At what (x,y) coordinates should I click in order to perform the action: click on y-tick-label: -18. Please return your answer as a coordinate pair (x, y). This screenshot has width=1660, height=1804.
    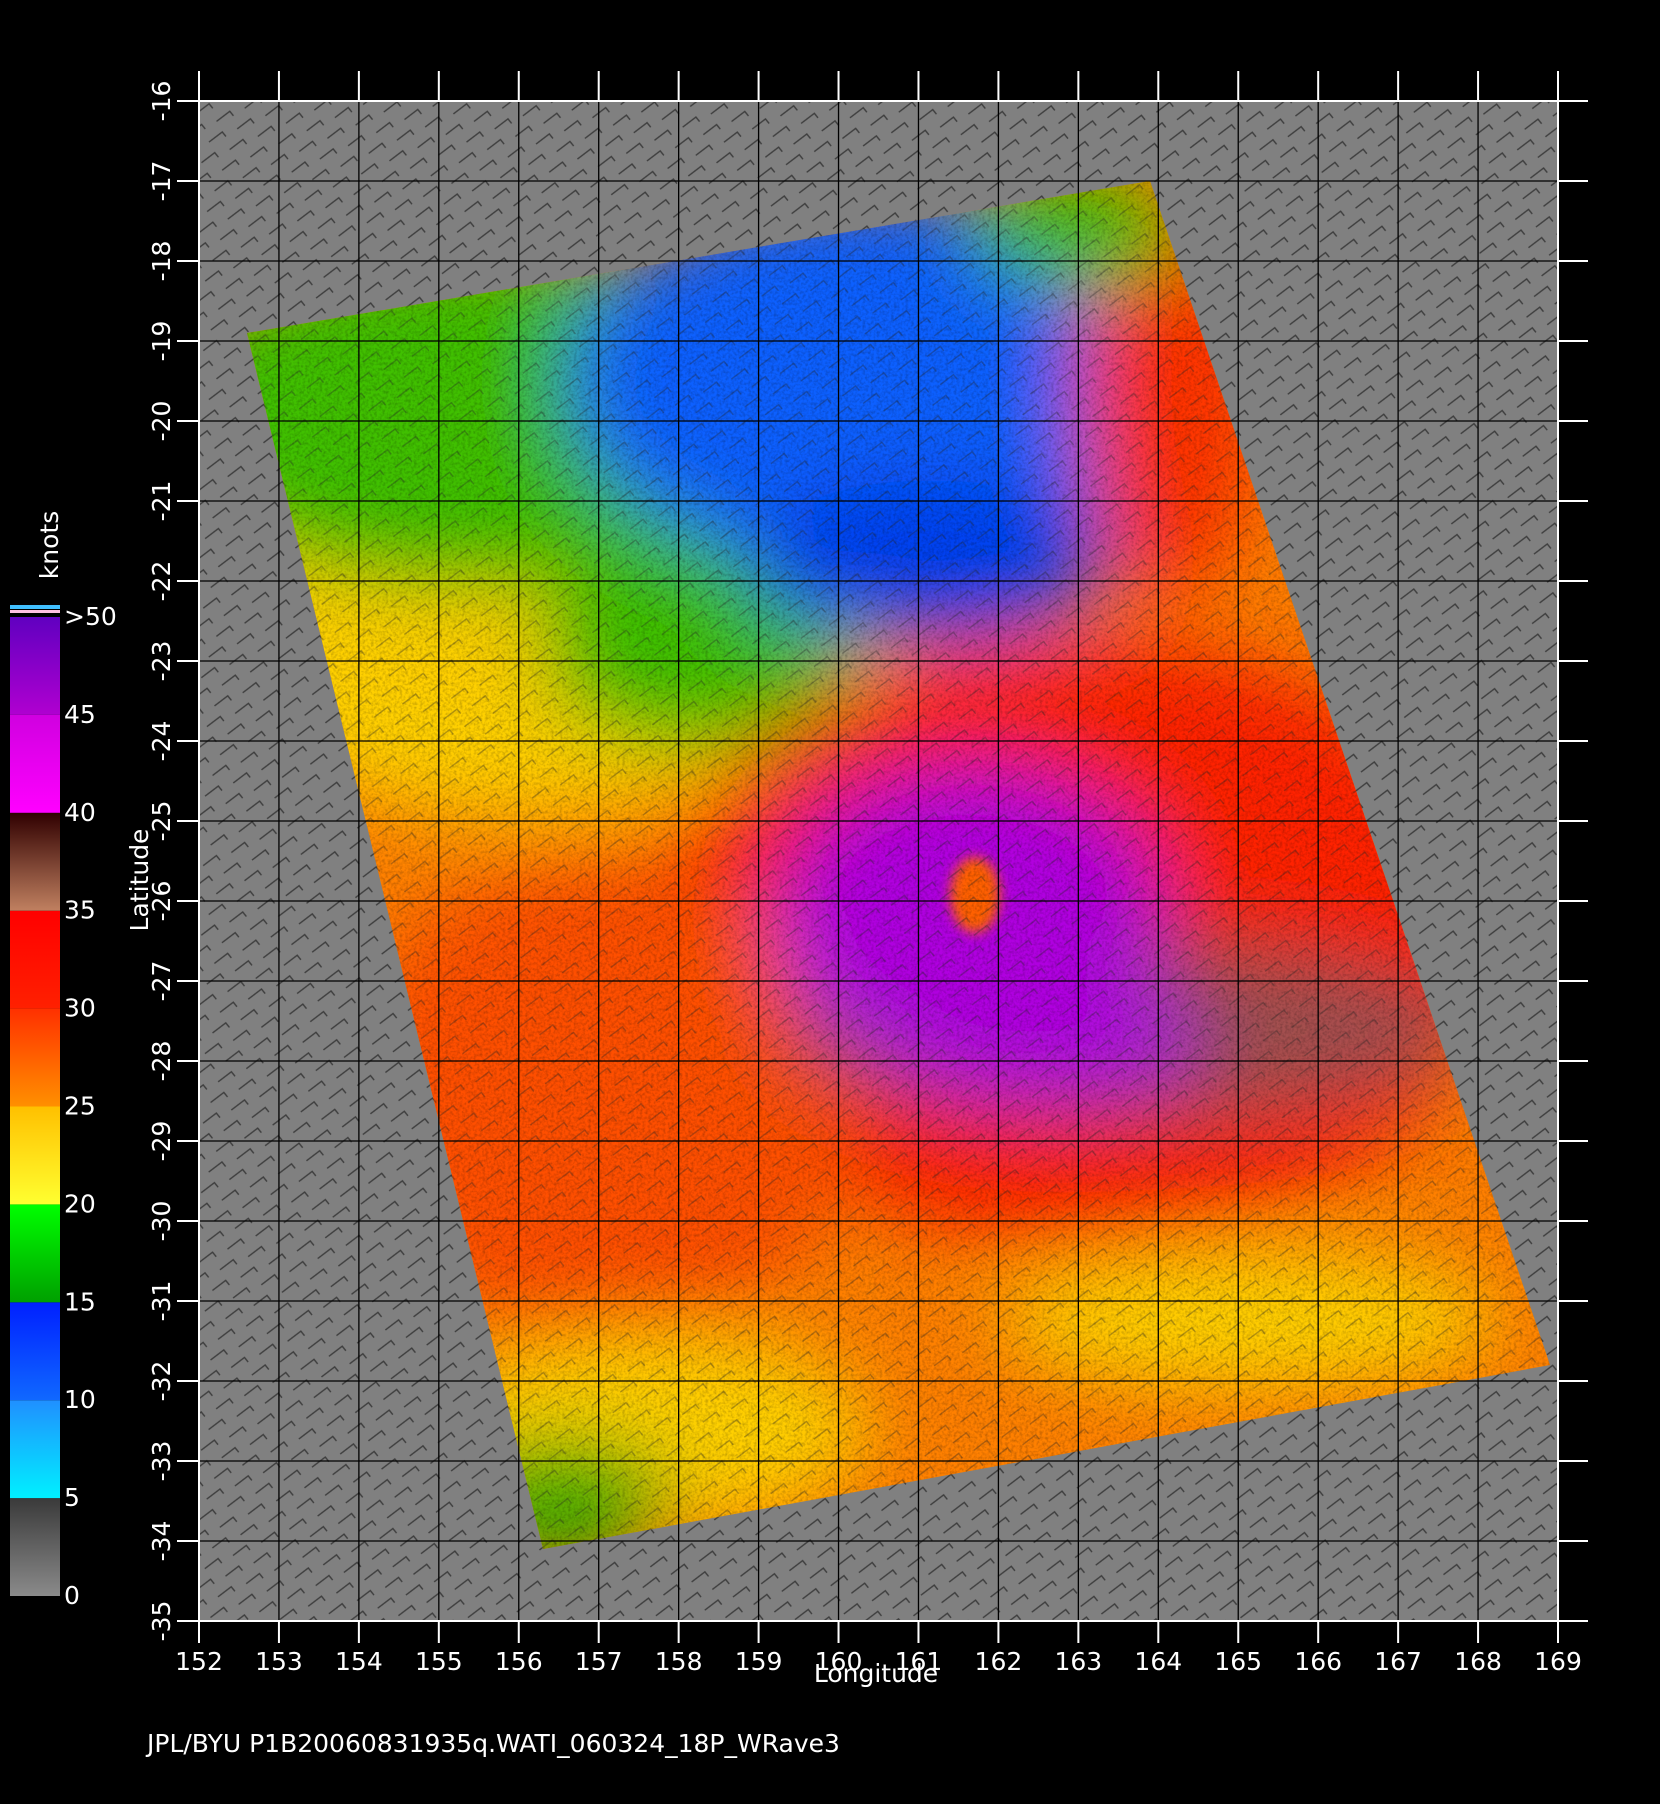
    Looking at the image, I should click on (161, 261).